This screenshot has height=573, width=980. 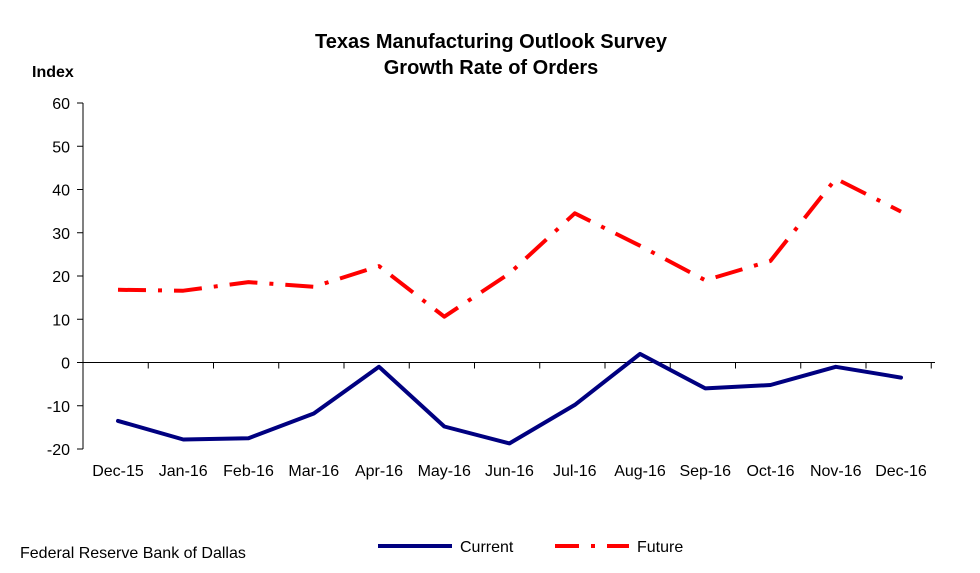 I want to click on y-tick-label: 20, so click(x=61, y=277).